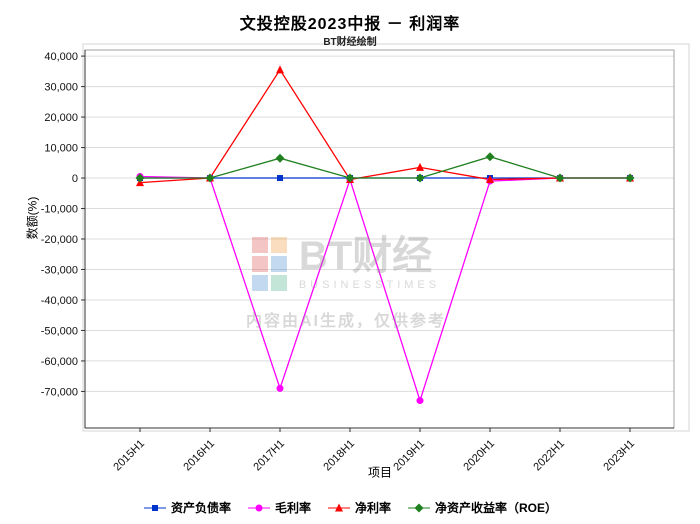  I want to click on svg-text: -40,000, so click(59, 301).